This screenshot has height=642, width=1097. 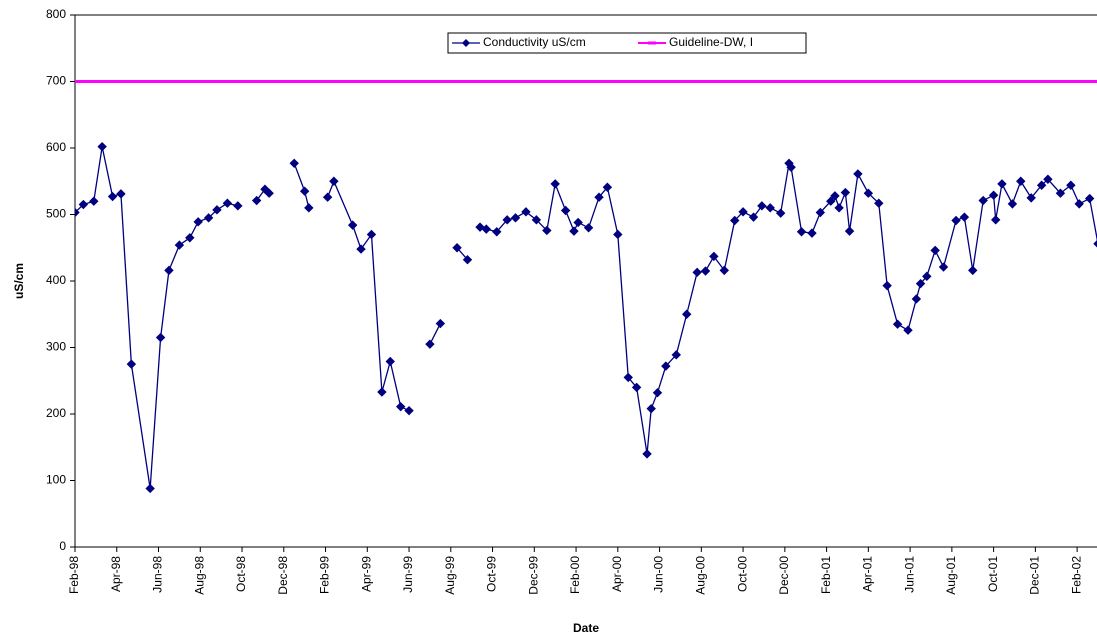 What do you see at coordinates (450, 575) in the screenshot?
I see `x-tick-label: Aug-99` at bounding box center [450, 575].